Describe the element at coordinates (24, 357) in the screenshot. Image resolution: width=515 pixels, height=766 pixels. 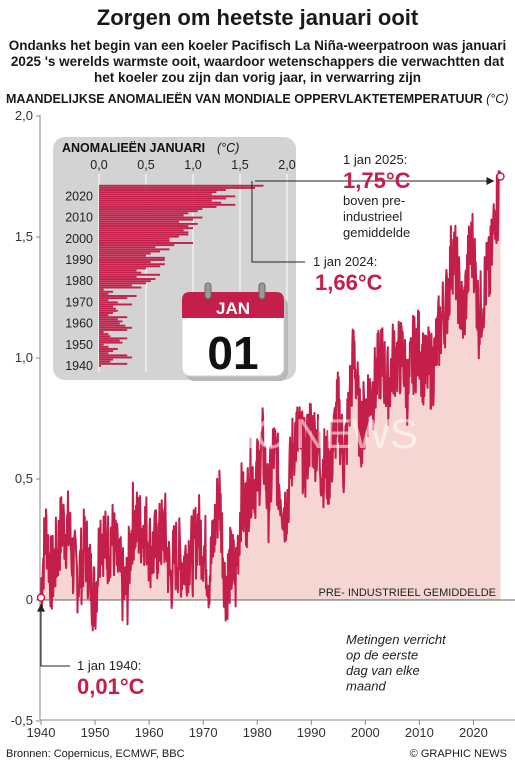
I see `y-tick-label: 1,0` at that location.